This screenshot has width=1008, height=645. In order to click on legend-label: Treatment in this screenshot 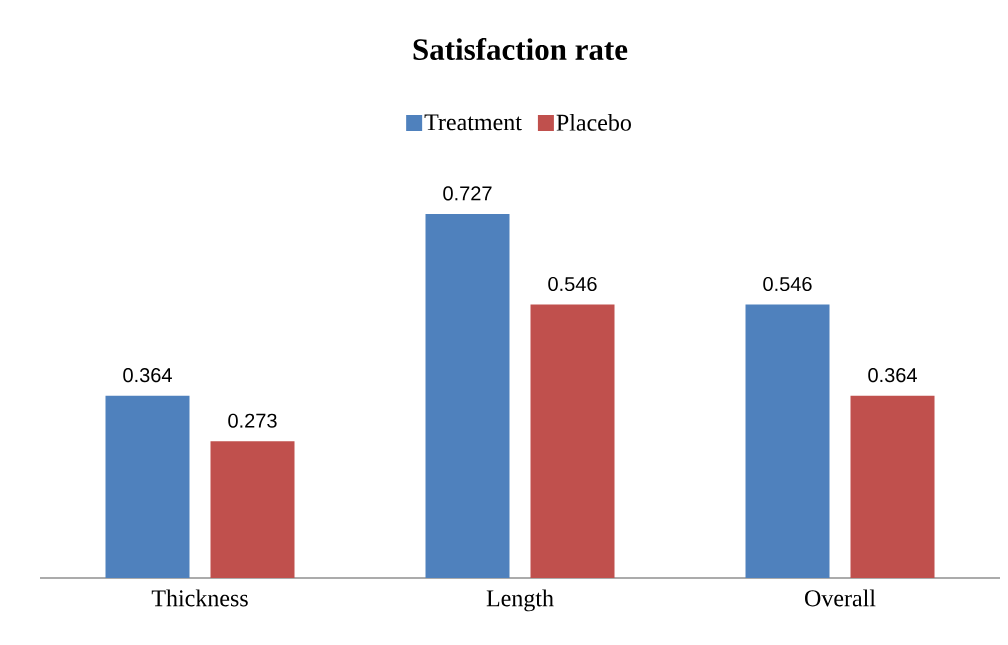, I will do `click(473, 122)`.